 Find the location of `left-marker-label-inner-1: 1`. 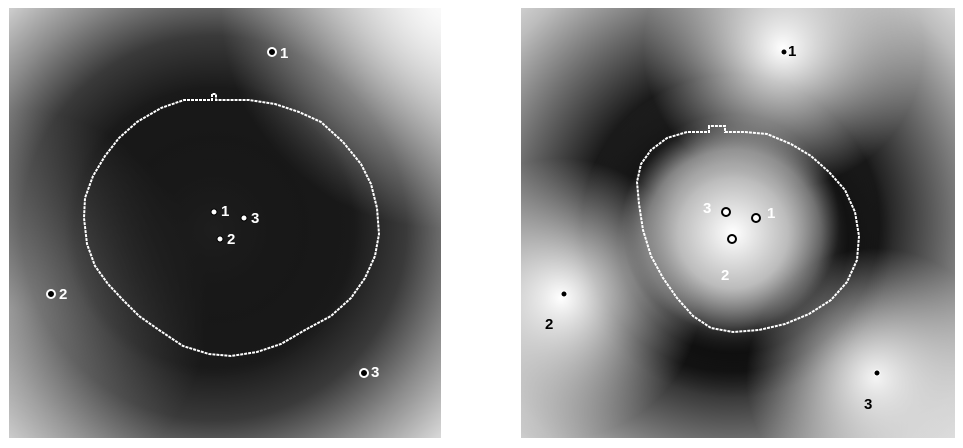

left-marker-label-inner-1: 1 is located at coordinates (225, 211).